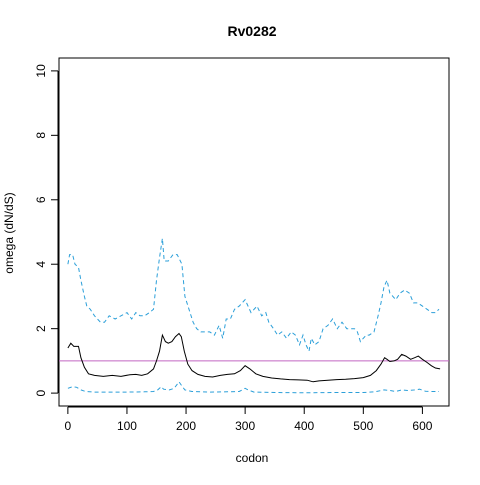  Describe the element at coordinates (46, 230) in the screenshot. I see `y-axis: 0 2 4 6 8 10` at that location.